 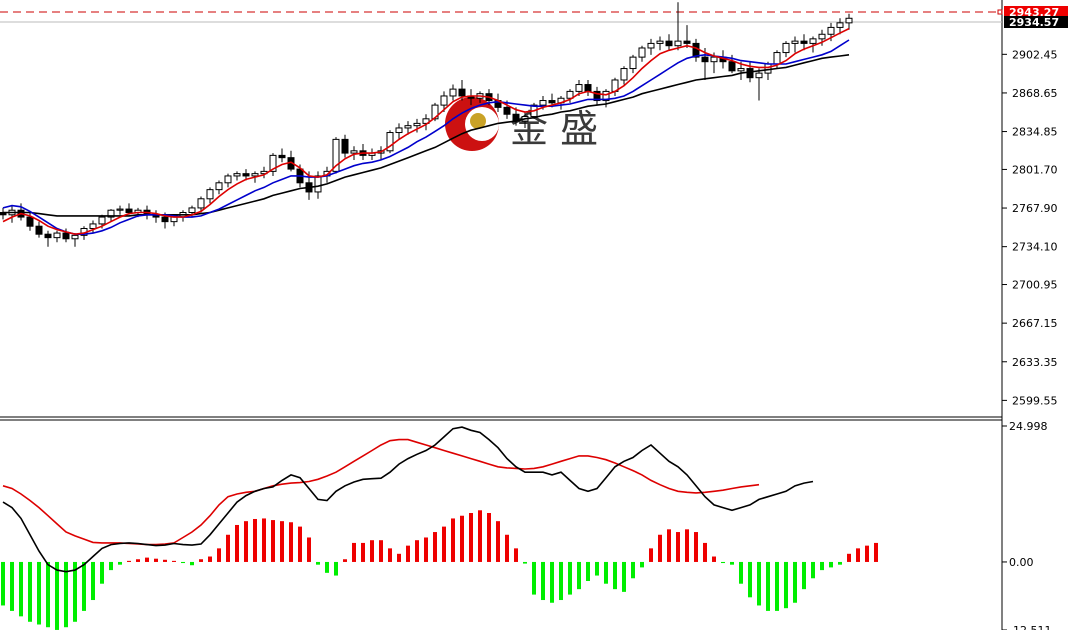 I want to click on last-price-label: 2934.57, so click(x=1034, y=22).